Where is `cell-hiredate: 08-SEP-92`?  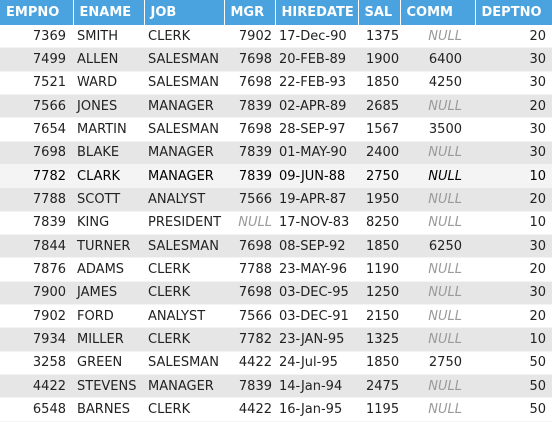
cell-hiredate: 08-SEP-92 is located at coordinates (316, 246).